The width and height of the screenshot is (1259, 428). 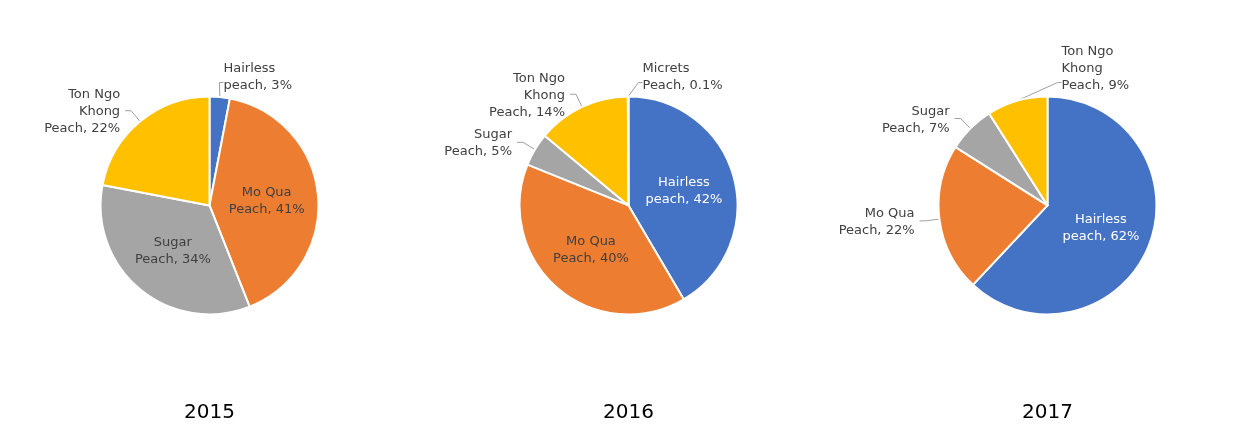 I want to click on slice-label: Mo Qua Peach, 22%, so click(x=876, y=220).